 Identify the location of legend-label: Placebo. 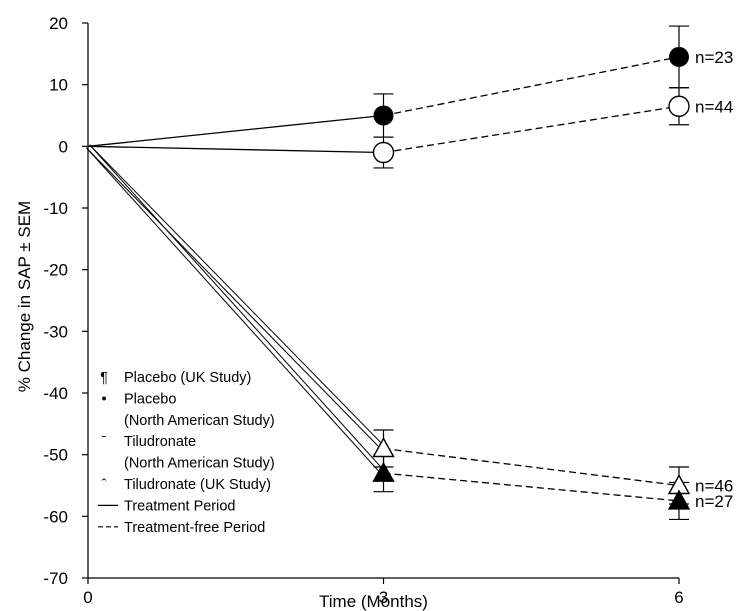
(150, 399).